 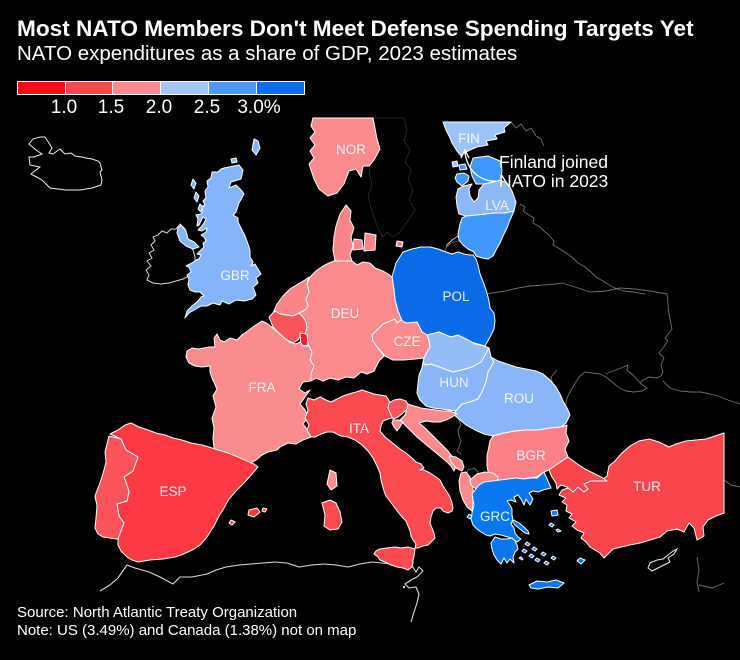 What do you see at coordinates (407, 341) in the screenshot?
I see `svg-text: CZE` at bounding box center [407, 341].